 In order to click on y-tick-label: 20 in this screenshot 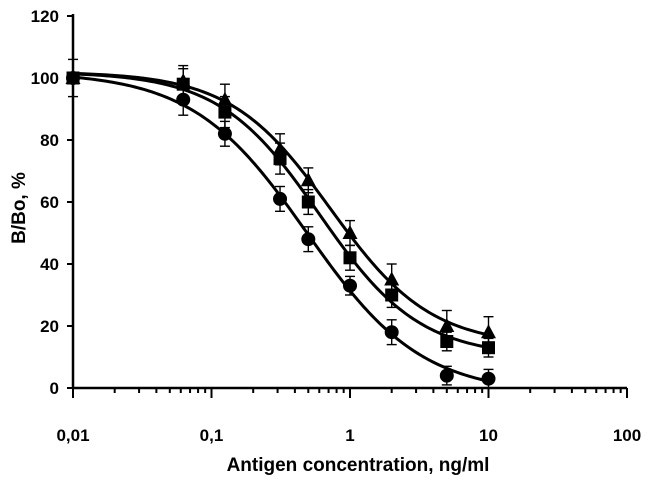, I will do `click(49, 326)`.